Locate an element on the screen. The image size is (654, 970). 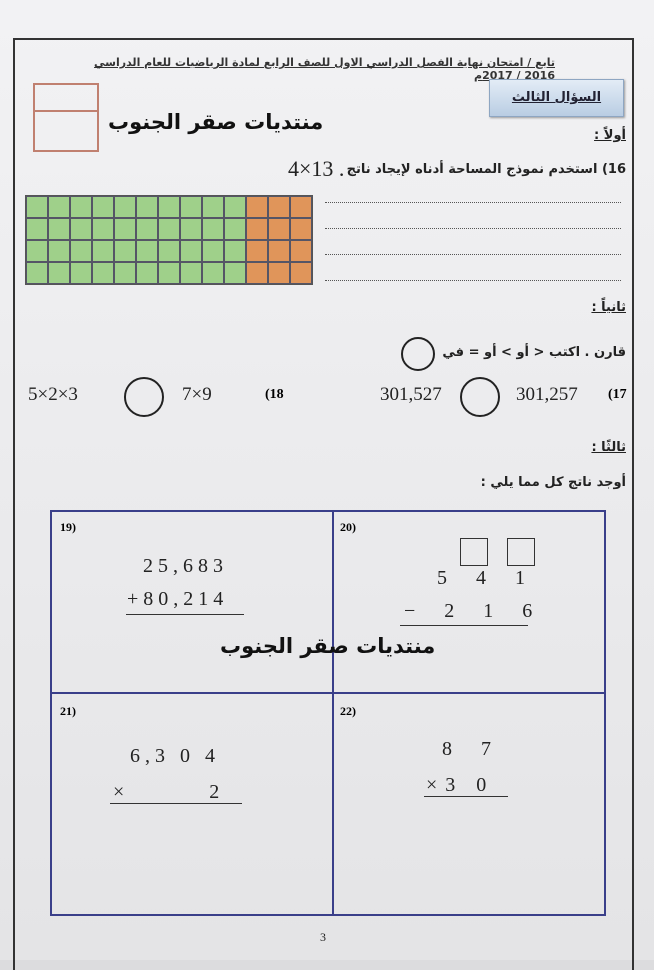
grade-box-bottom is located at coordinates (66, 131).